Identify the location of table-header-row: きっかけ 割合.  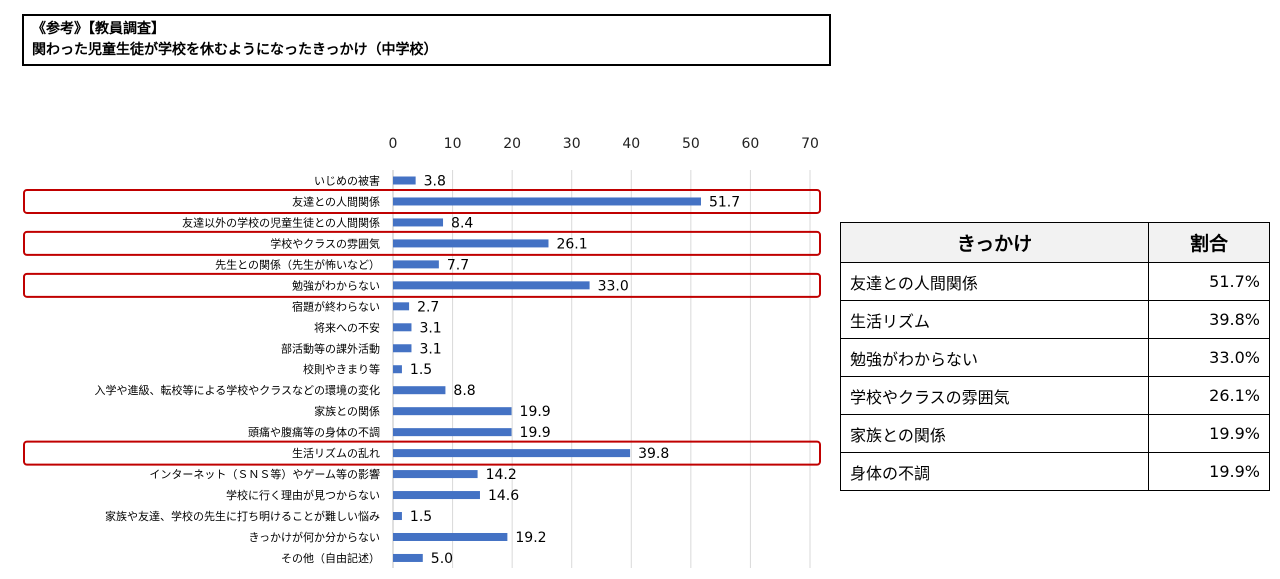
(1055, 242).